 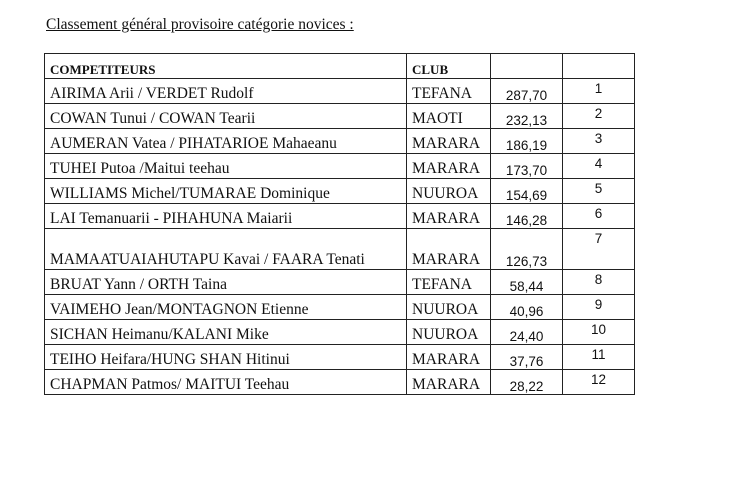 I want to click on score-cell: 287,70, so click(x=526, y=91).